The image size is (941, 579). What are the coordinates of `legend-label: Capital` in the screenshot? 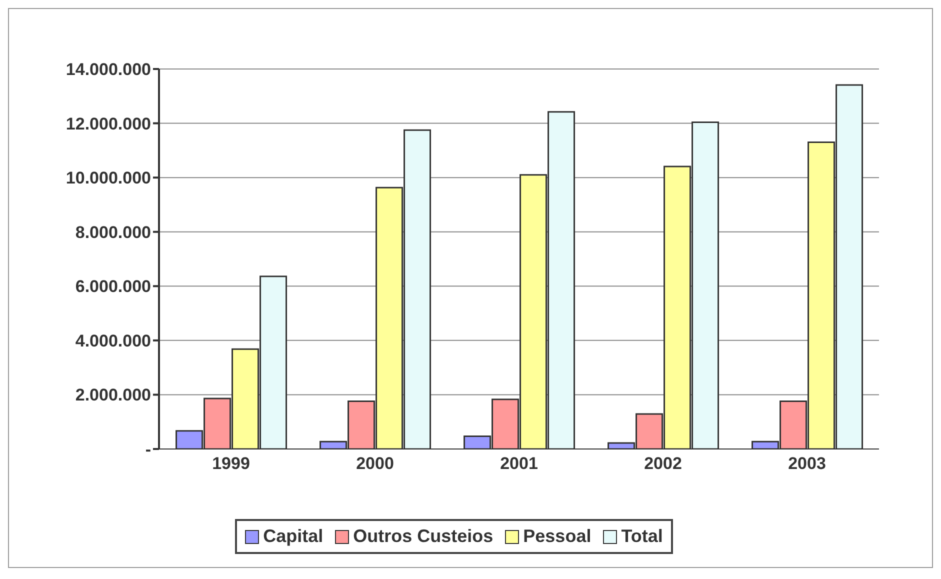 It's located at (293, 536).